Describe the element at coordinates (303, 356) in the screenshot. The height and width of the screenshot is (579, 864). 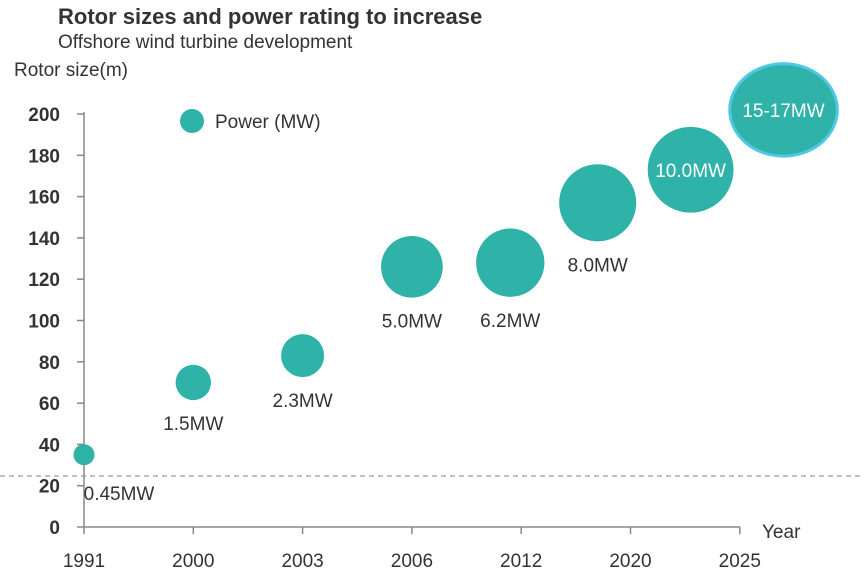
I see `bubble-2-3mw` at that location.